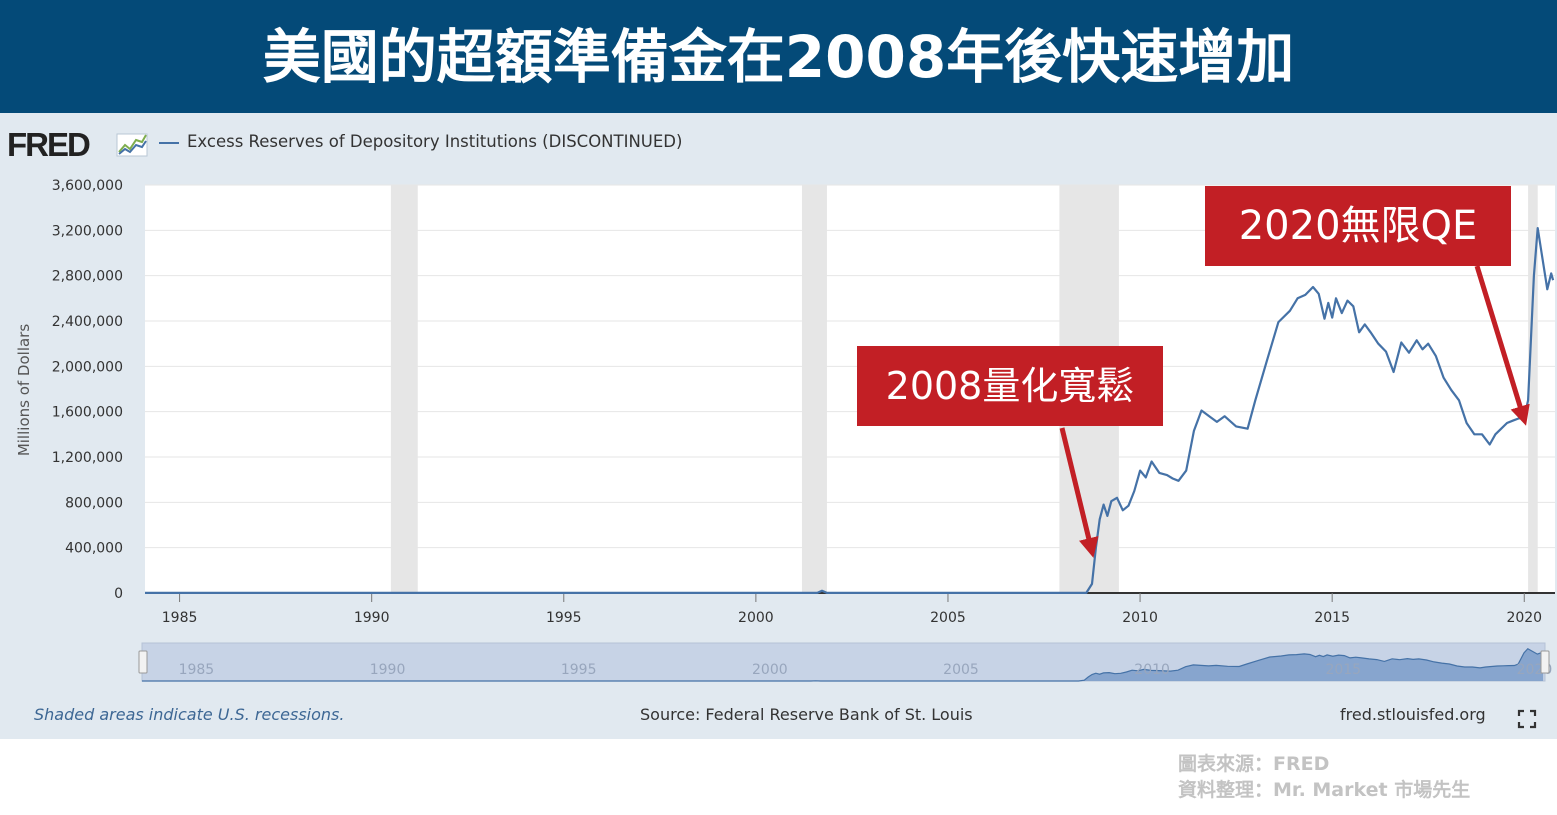 The image size is (1557, 815). I want to click on navigator-series-area, so click(843, 664).